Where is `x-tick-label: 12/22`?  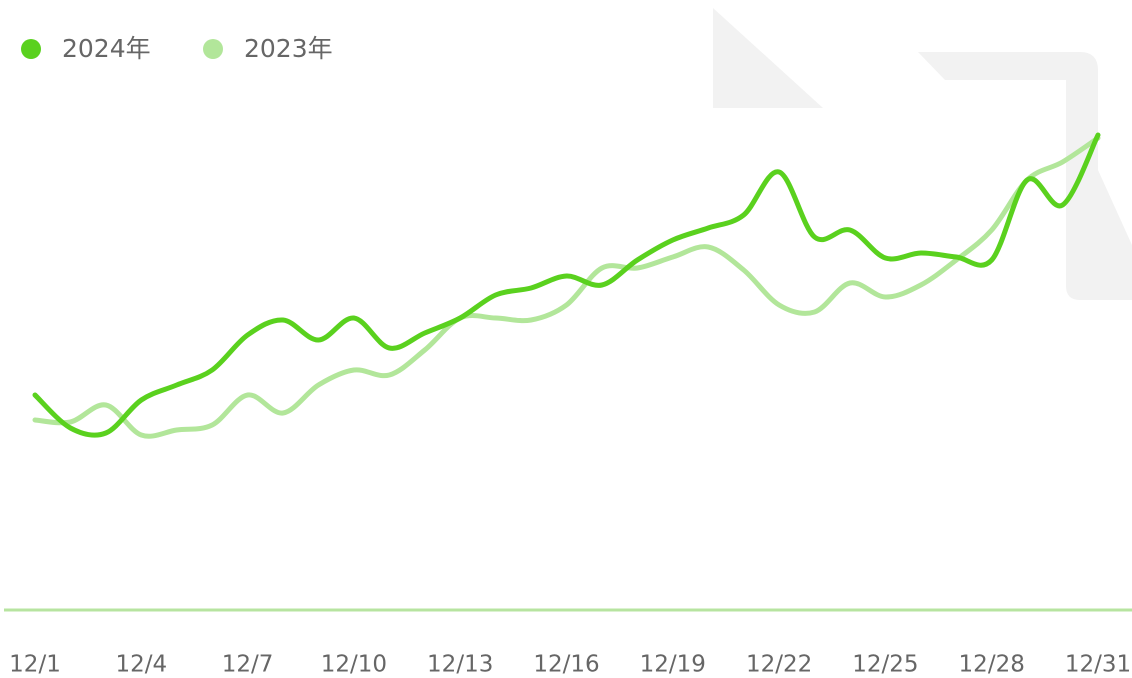
x-tick-label: 12/22 is located at coordinates (779, 665).